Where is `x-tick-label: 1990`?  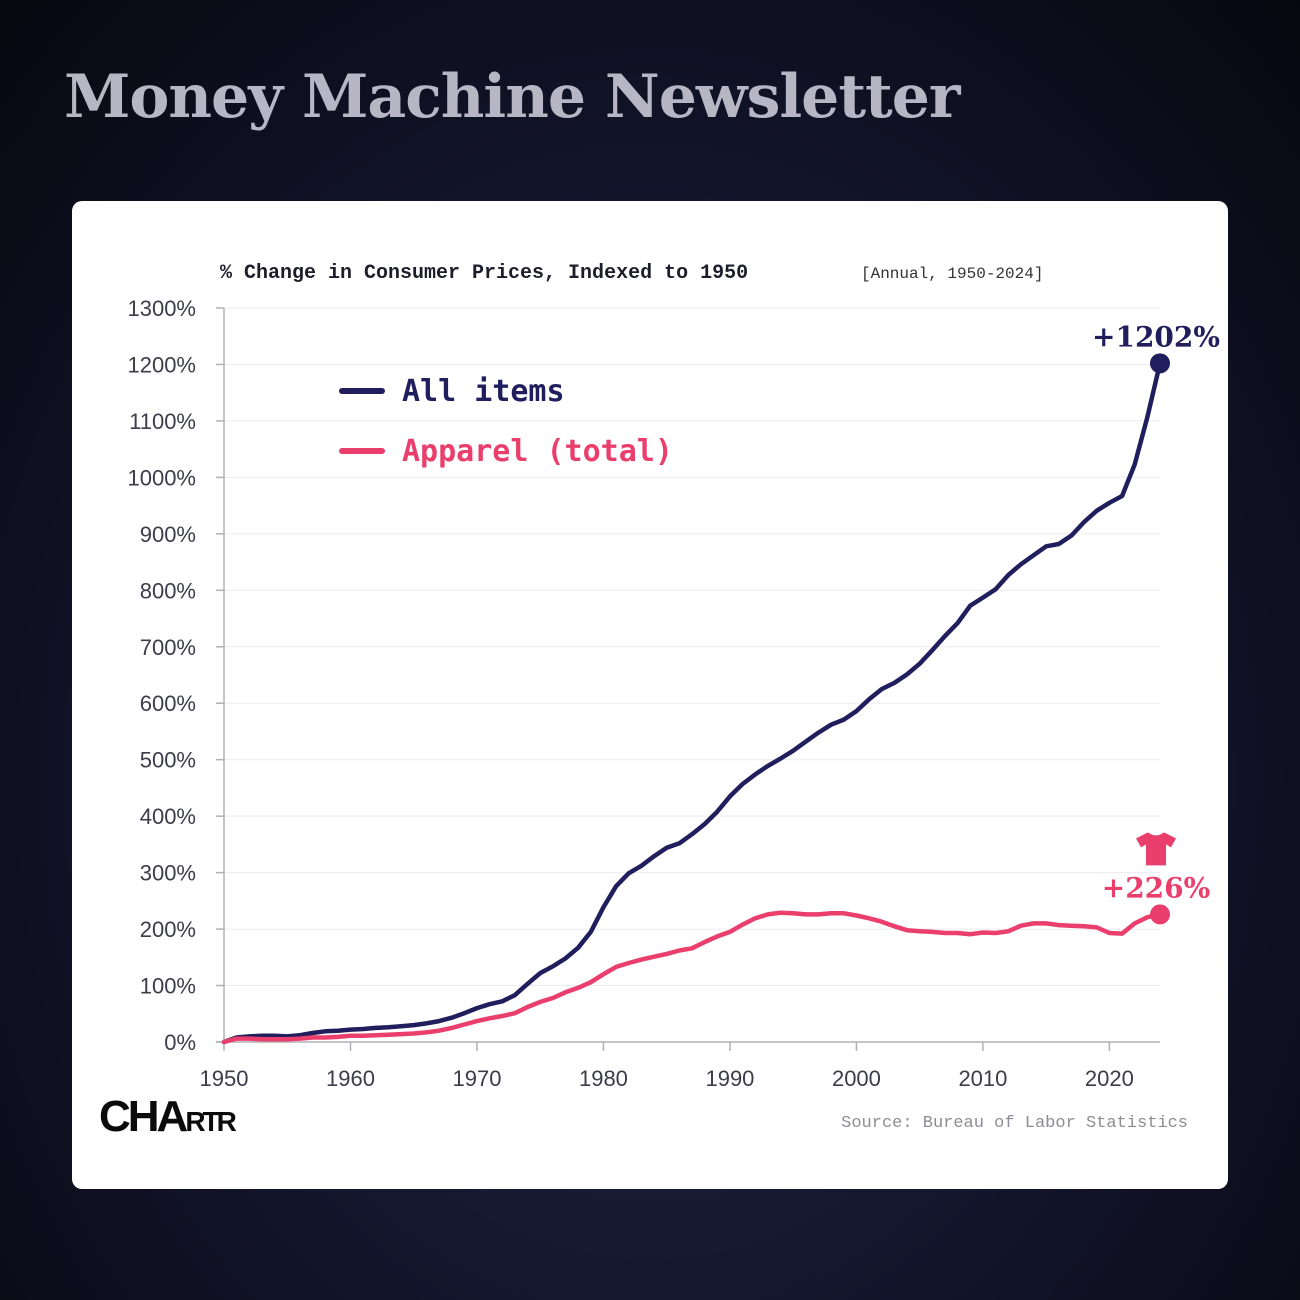 x-tick-label: 1990 is located at coordinates (729, 1078).